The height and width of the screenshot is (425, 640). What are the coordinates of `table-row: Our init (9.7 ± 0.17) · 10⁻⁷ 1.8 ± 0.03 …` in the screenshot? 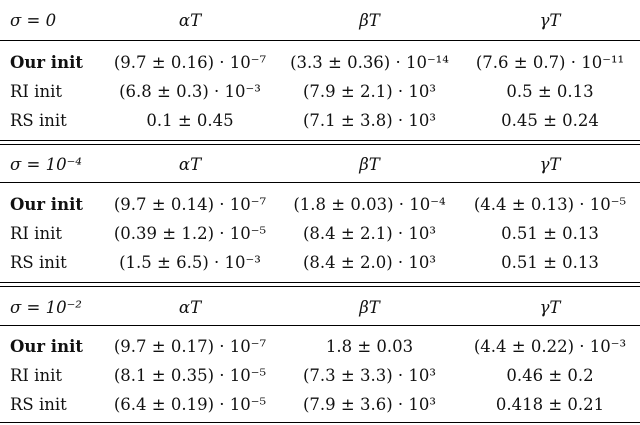 It's located at (320, 346).